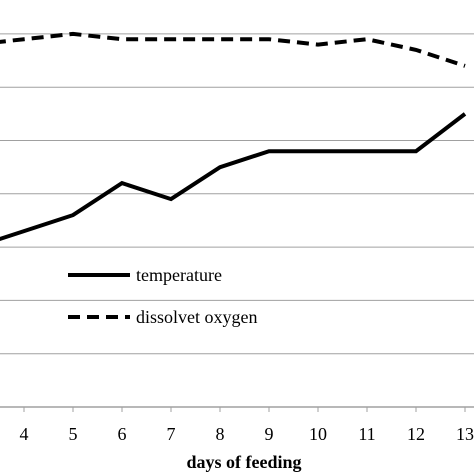  Describe the element at coordinates (366, 434) in the screenshot. I see `x-tick-label: 11` at that location.